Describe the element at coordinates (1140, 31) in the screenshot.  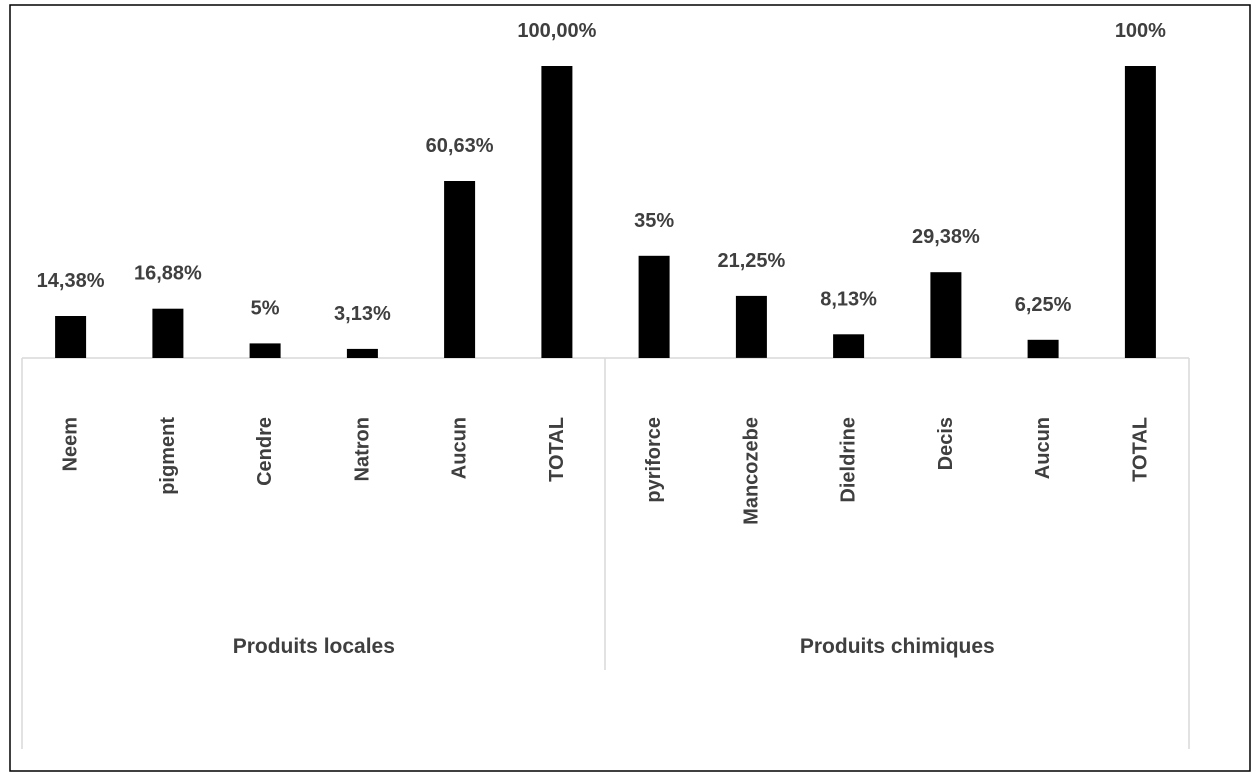
I see `data-label: 100%` at that location.